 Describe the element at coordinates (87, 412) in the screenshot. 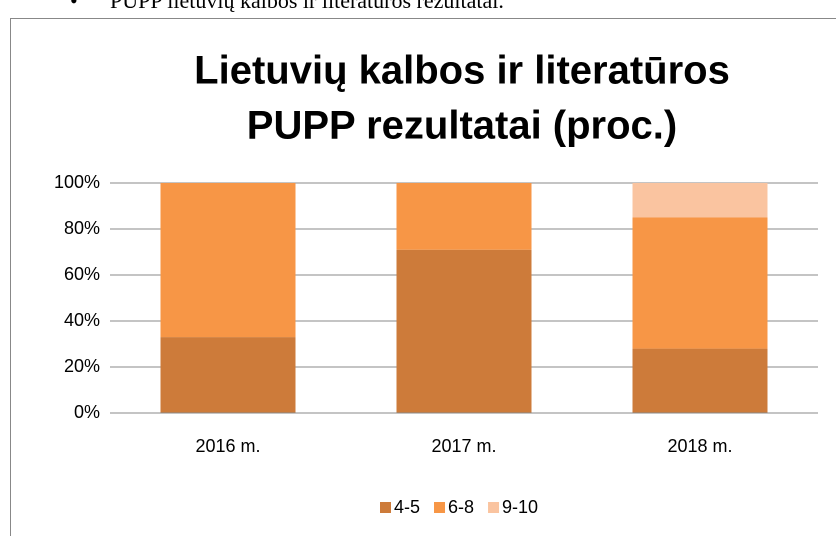

I see `y-tick-label: 0%` at that location.